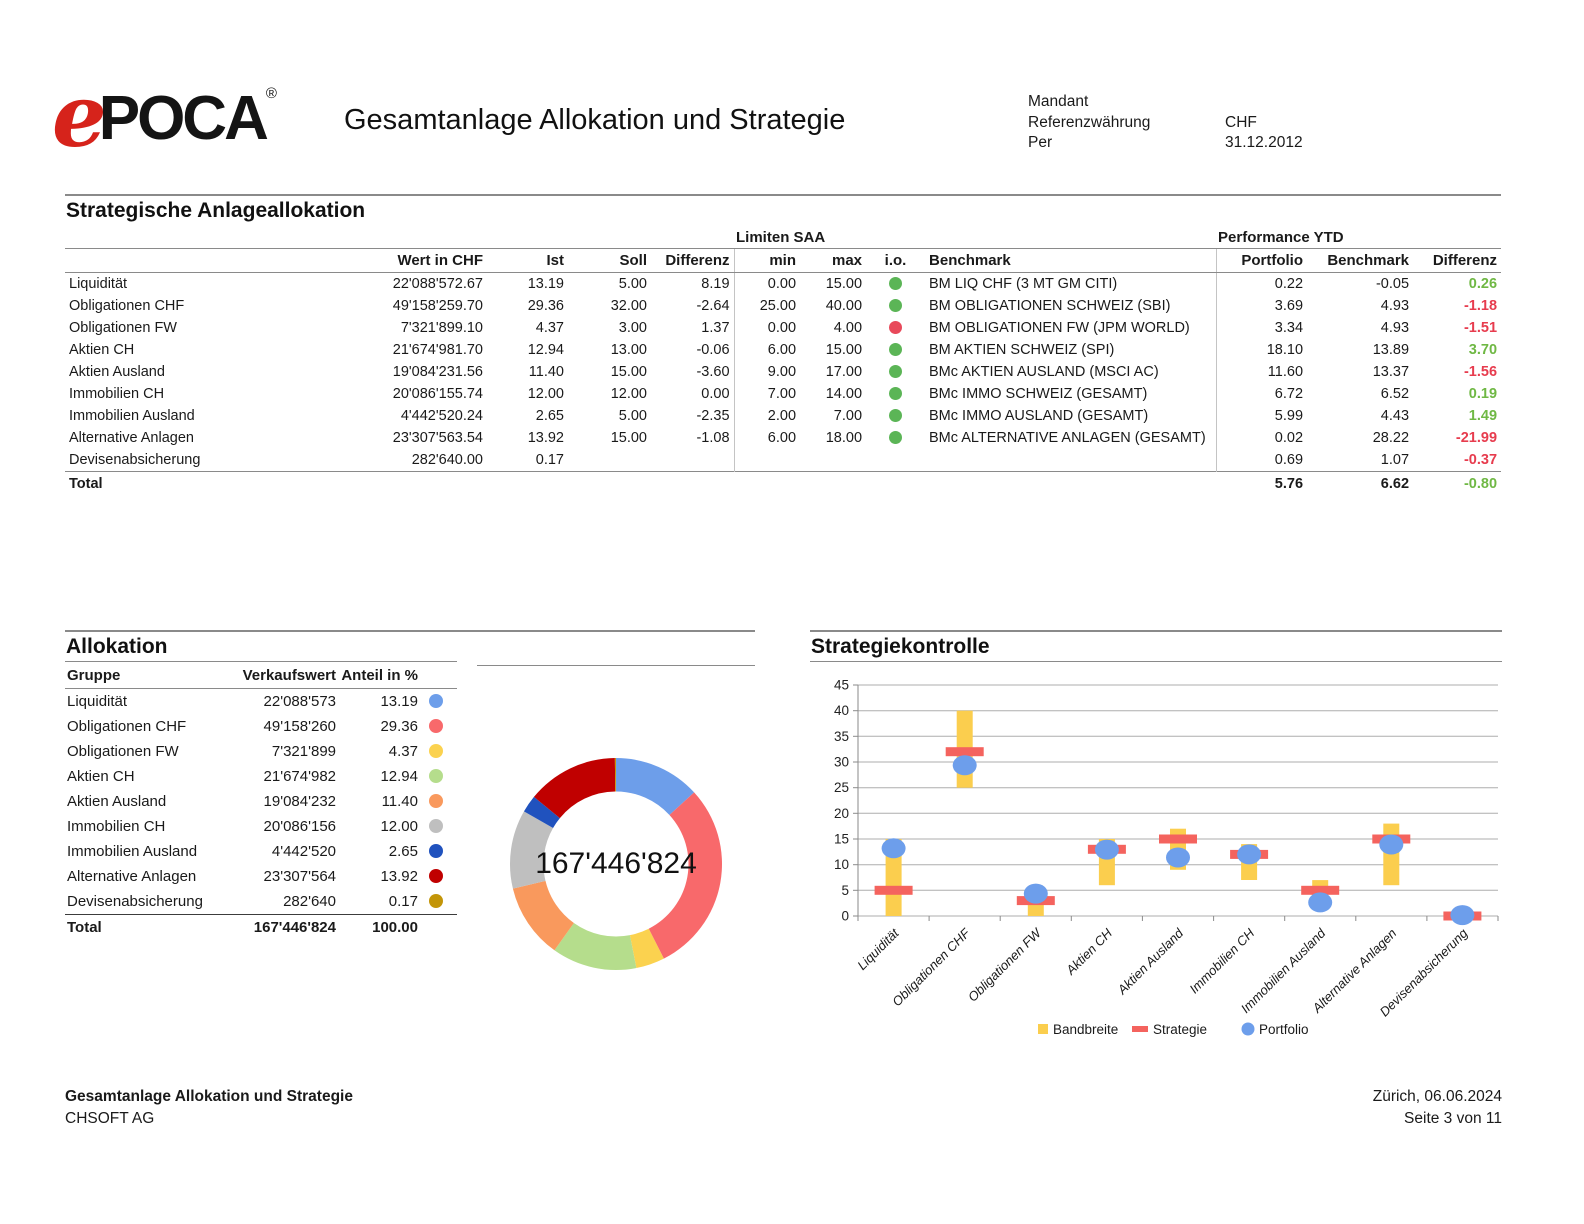 The image size is (1584, 1224). What do you see at coordinates (845, 916) in the screenshot?
I see `y-axis-tick-label: 0` at bounding box center [845, 916].